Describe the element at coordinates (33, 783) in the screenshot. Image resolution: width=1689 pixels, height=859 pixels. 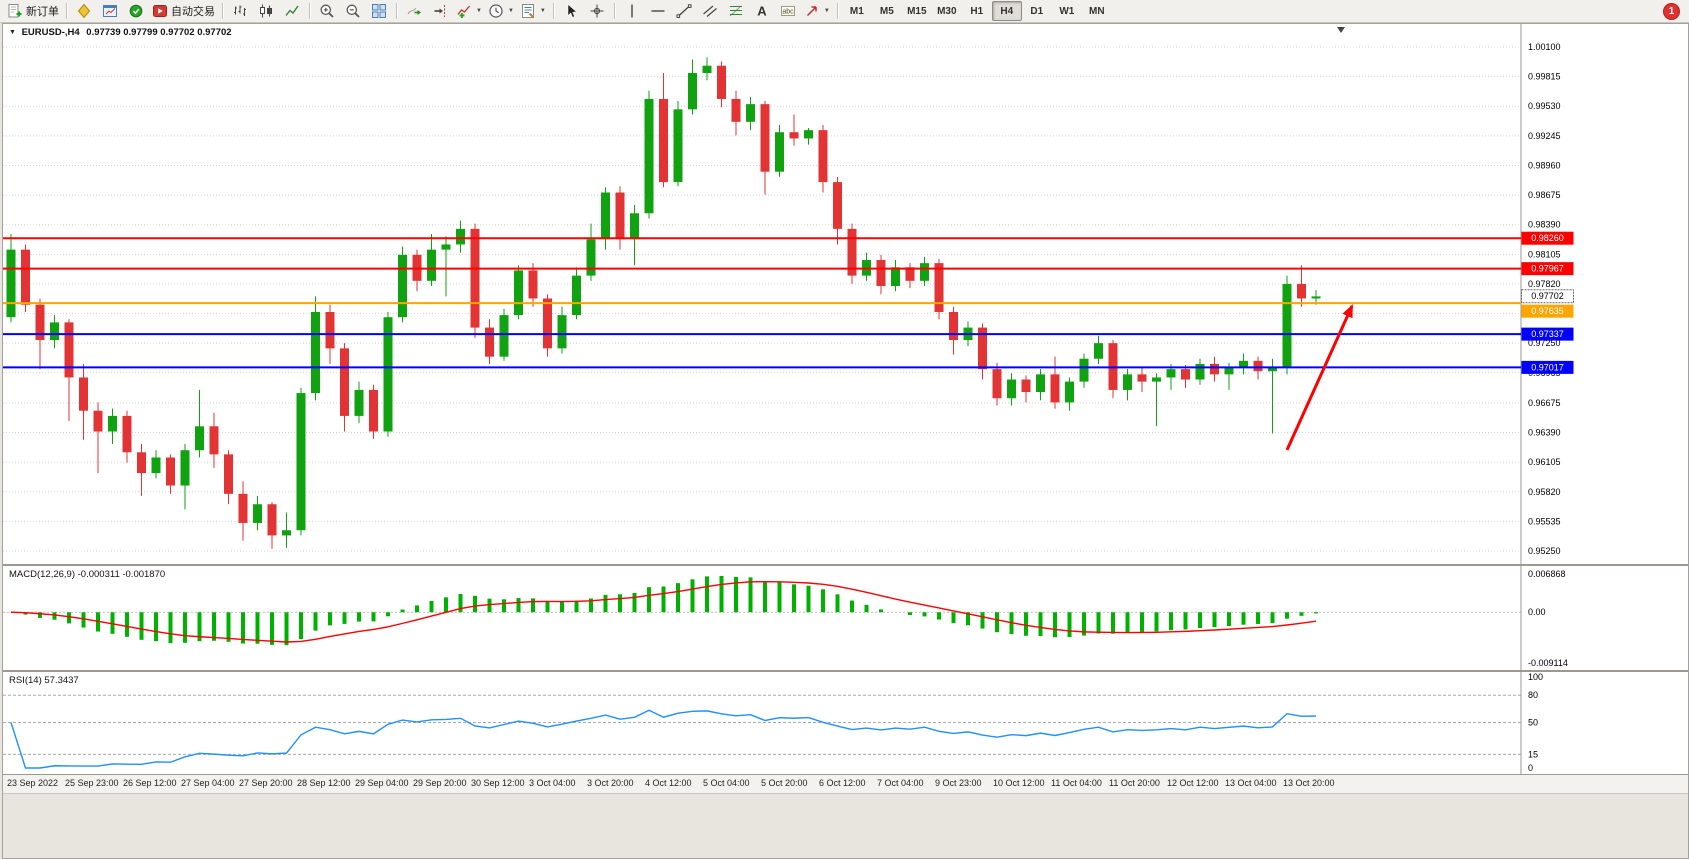
I see `time-axis-label: 23 Sep 2022` at that location.